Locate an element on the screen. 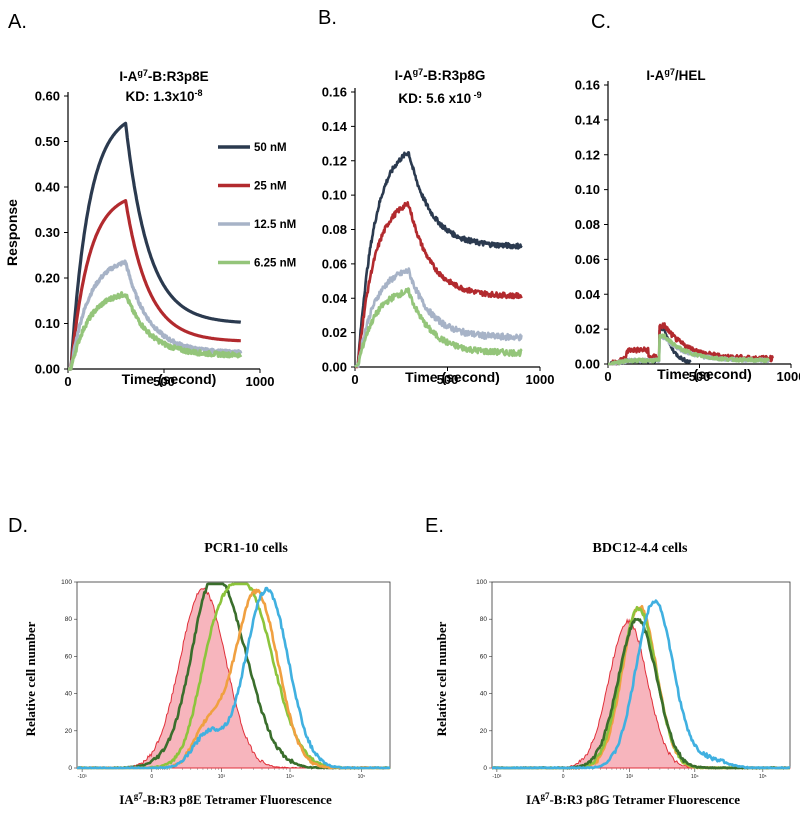 The image size is (800, 815). panel-letter-a: A. is located at coordinates (17, 22).